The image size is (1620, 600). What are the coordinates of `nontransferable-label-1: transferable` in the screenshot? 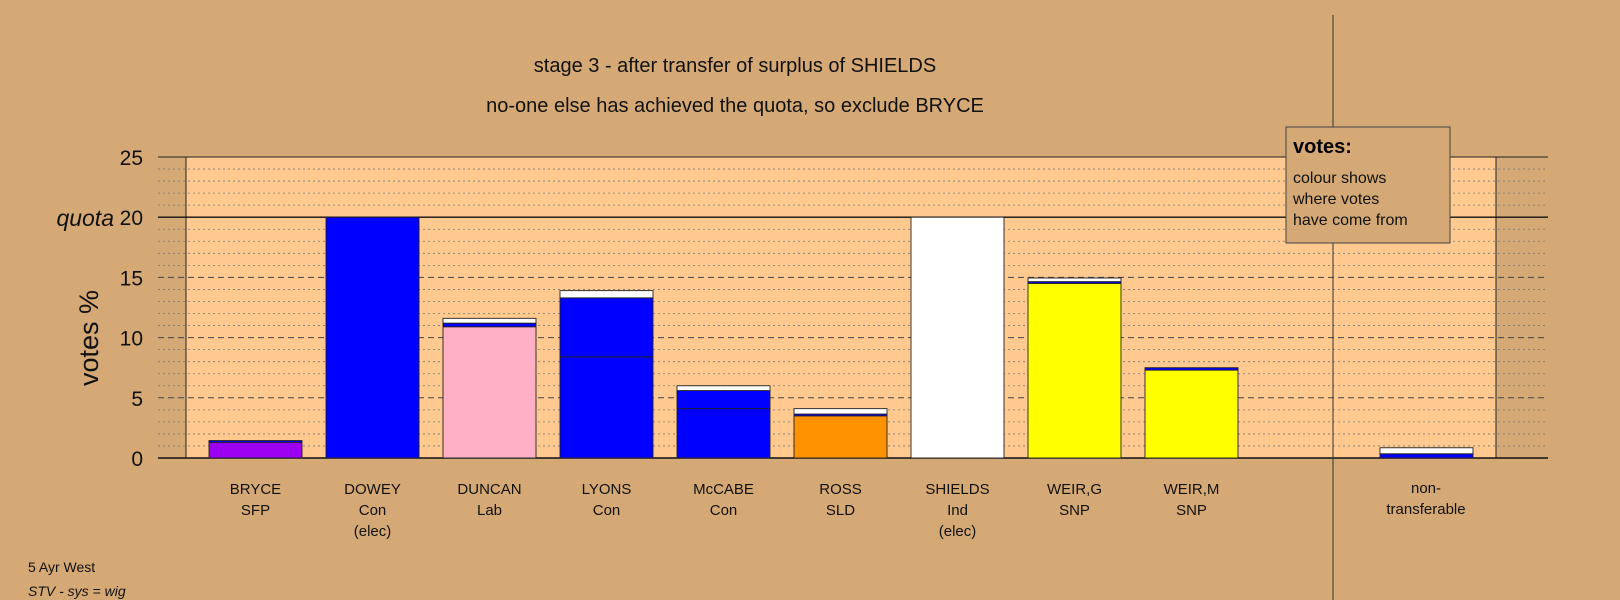 It's located at (1425, 509).